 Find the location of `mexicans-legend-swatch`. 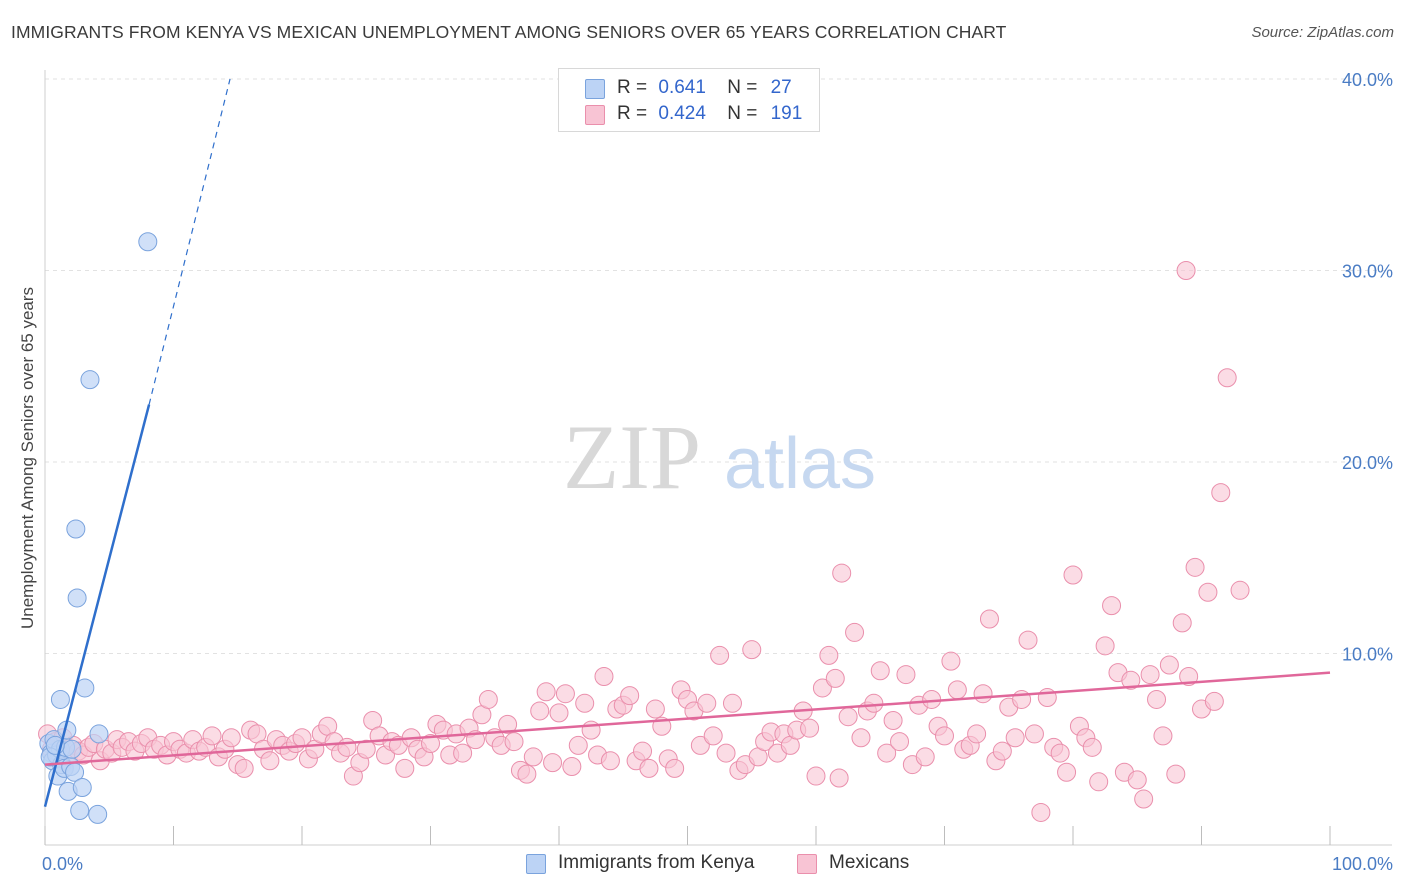

mexicans-legend-swatch is located at coordinates (807, 864).